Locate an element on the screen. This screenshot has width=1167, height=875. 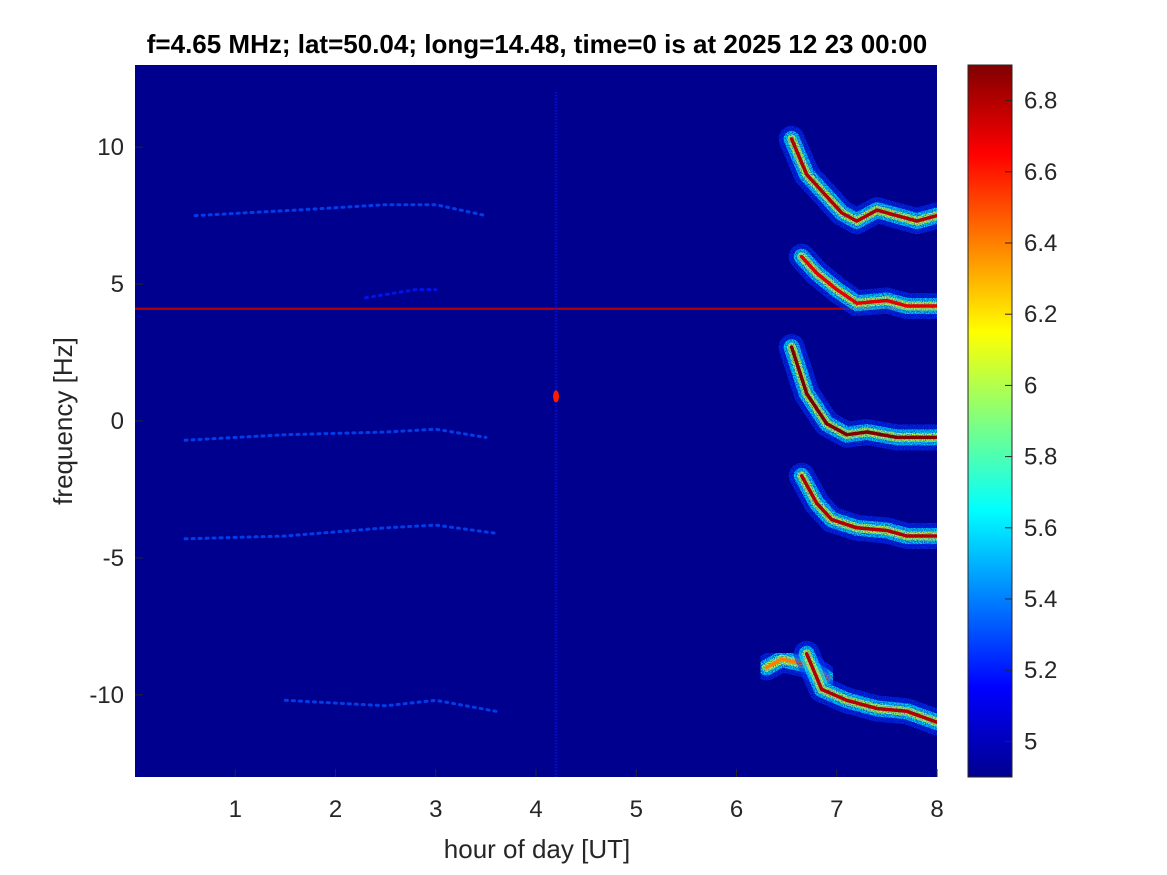
x-tick-label: 8 is located at coordinates (936, 809).